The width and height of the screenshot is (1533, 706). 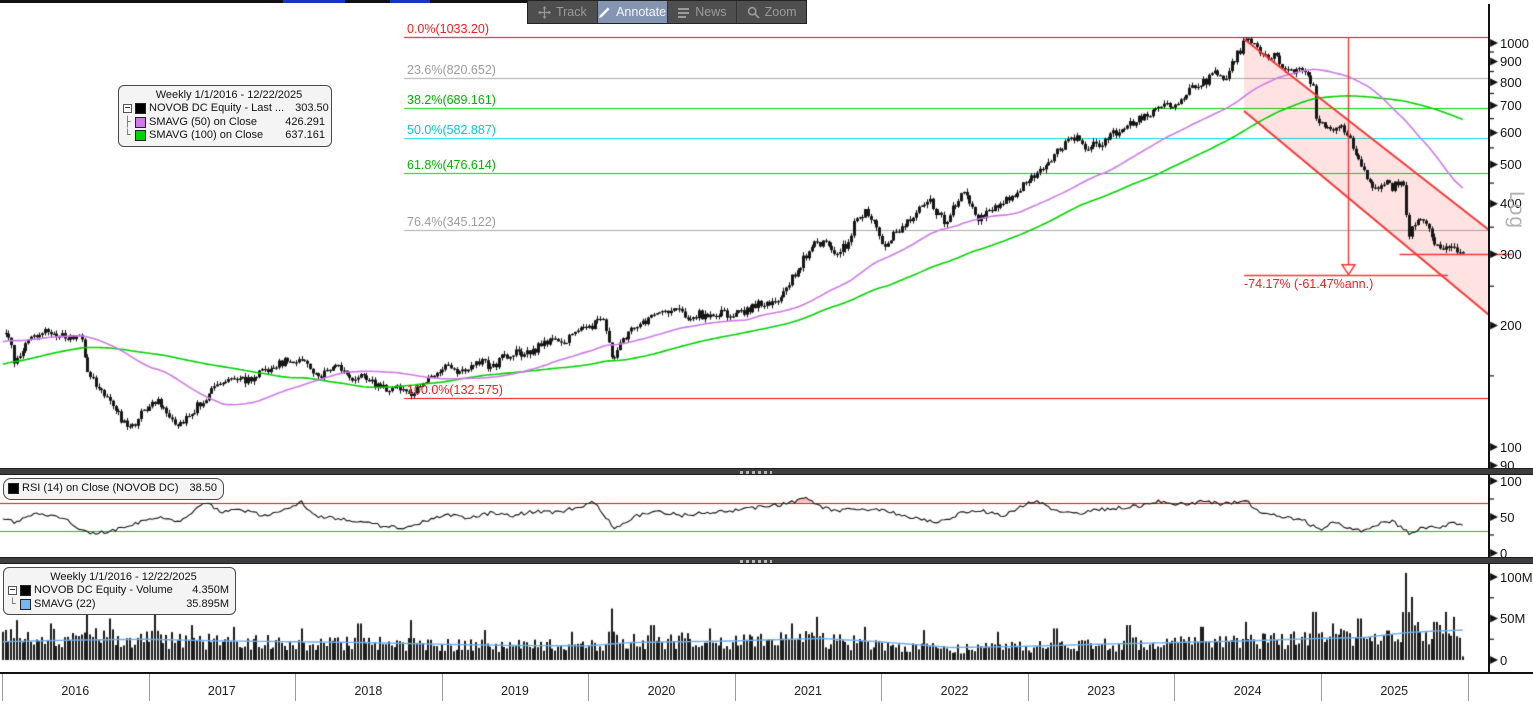 I want to click on zoom-button: Zoom, so click(x=771, y=12).